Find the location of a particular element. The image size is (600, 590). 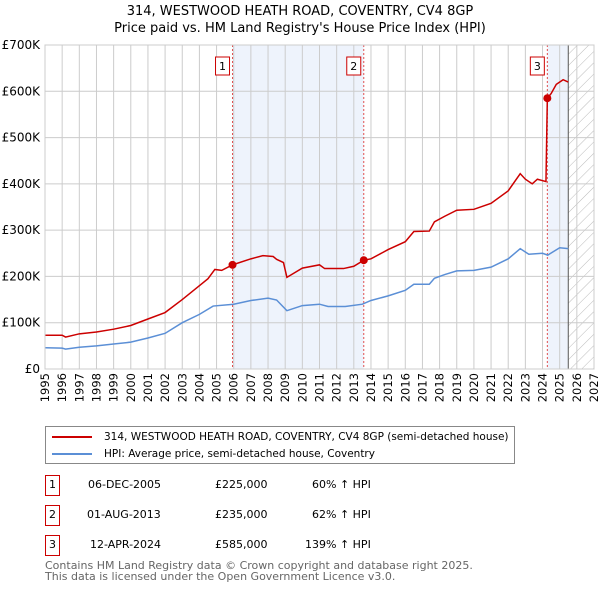

sale-row: 3 12-APR-2024 £585,000 139% ↑ HPI is located at coordinates (275, 545).